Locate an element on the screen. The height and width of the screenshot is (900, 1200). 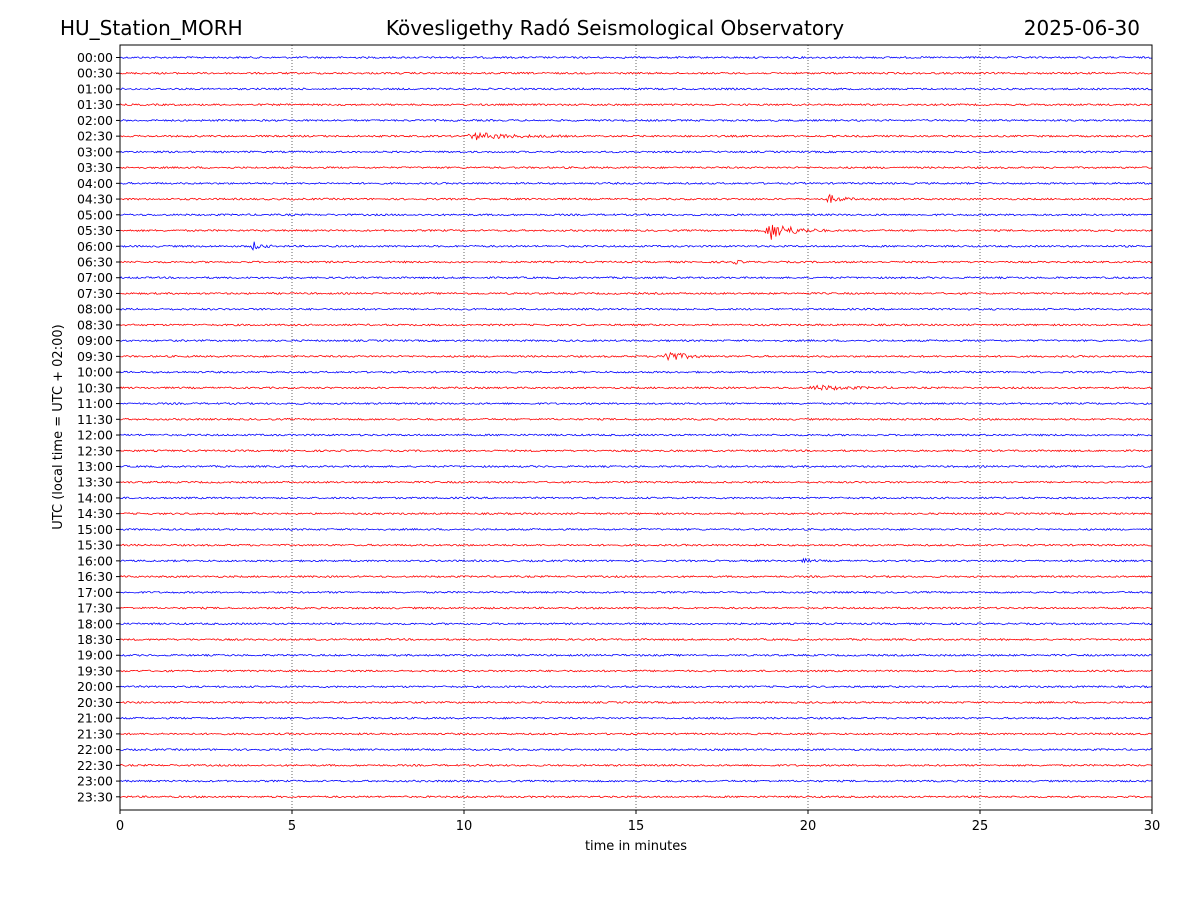
y-tick-label: 10:00 is located at coordinates (95, 372).